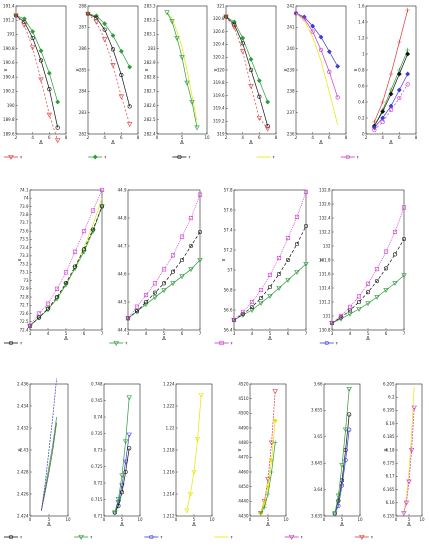 This screenshot has width=429, height=550. I want to click on y-tick-label: 189.8, so click(9, 119).